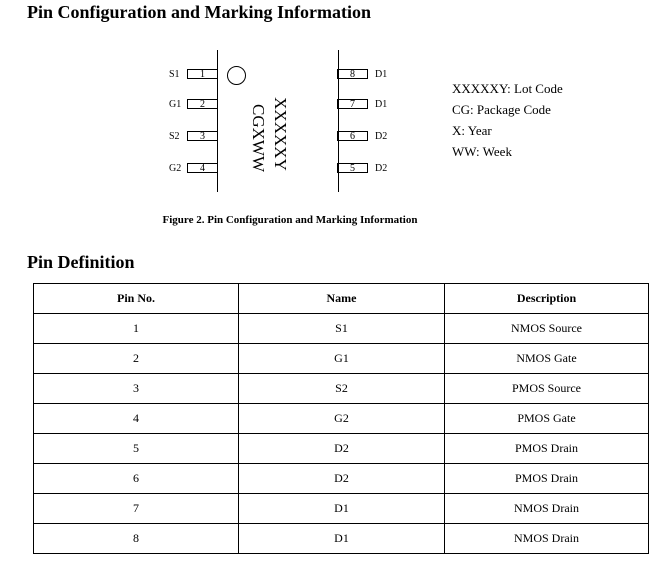 The height and width of the screenshot is (574, 664). I want to click on table-row: 5 D2 PMOS Drain, so click(341, 448).